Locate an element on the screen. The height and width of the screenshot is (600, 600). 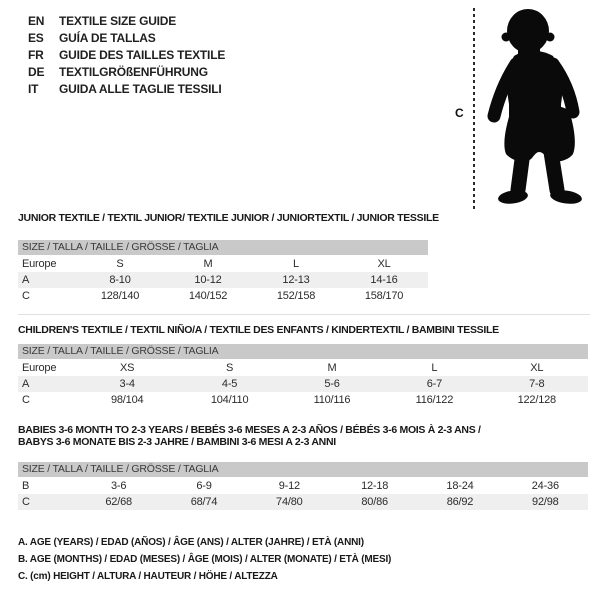
cell-value: 4-5 is located at coordinates (229, 384).